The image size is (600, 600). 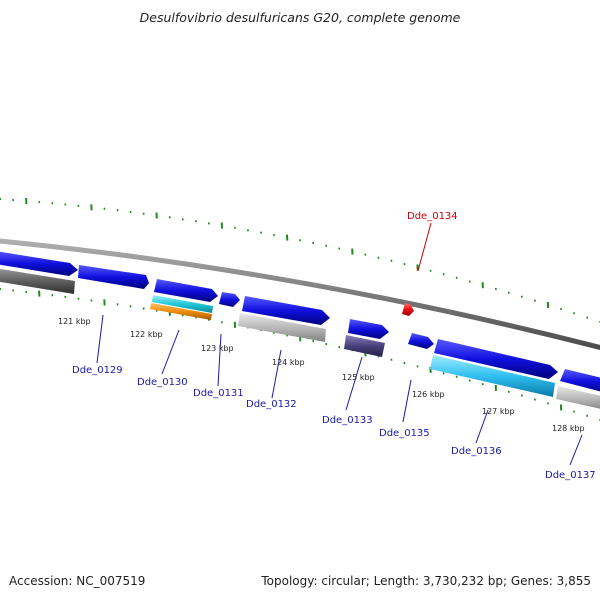 I want to click on gene-label-dde-0131: Dde_0131, so click(x=218, y=393).